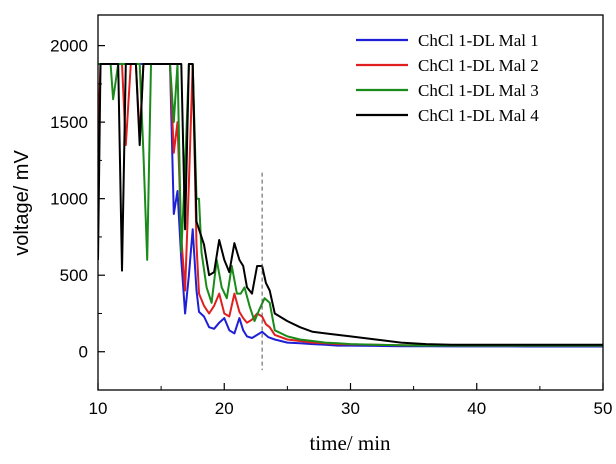 This screenshot has height=464, width=616. Describe the element at coordinates (69, 46) in the screenshot. I see `y-tick-label: 2000` at that location.